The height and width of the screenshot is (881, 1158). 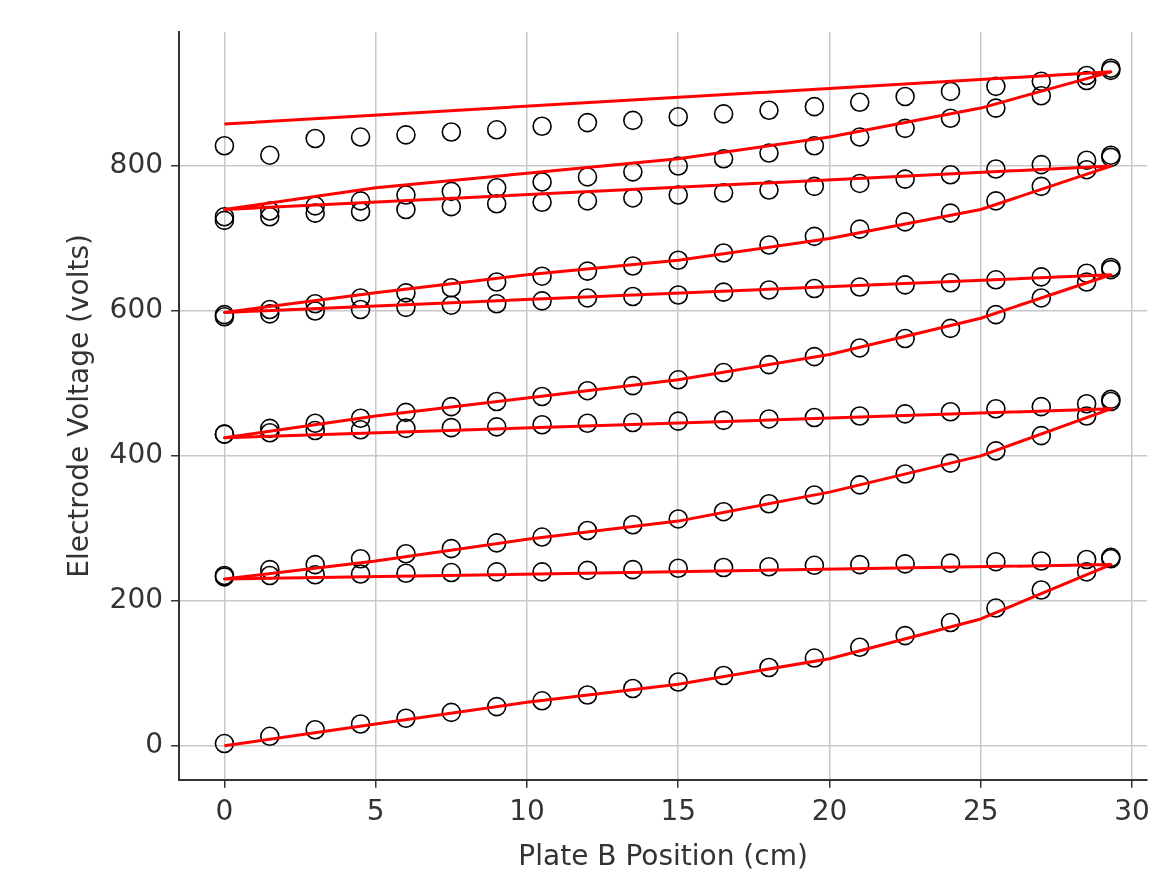 What do you see at coordinates (980, 810) in the screenshot?
I see `x-tick-label: 25` at bounding box center [980, 810].